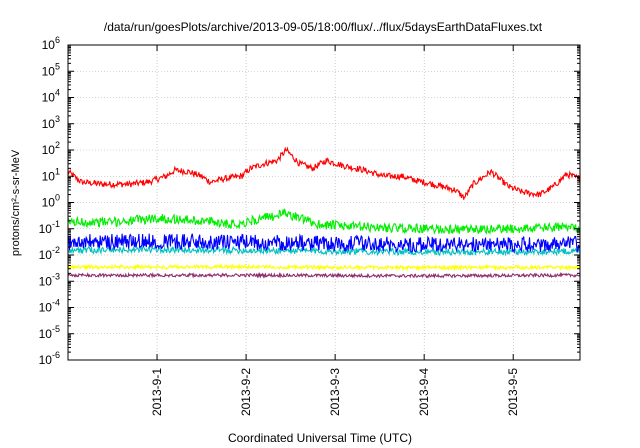 This screenshot has height=448, width=640. What do you see at coordinates (49, 358) in the screenshot?
I see `y-tick-label: 10⁻⁶` at bounding box center [49, 358].